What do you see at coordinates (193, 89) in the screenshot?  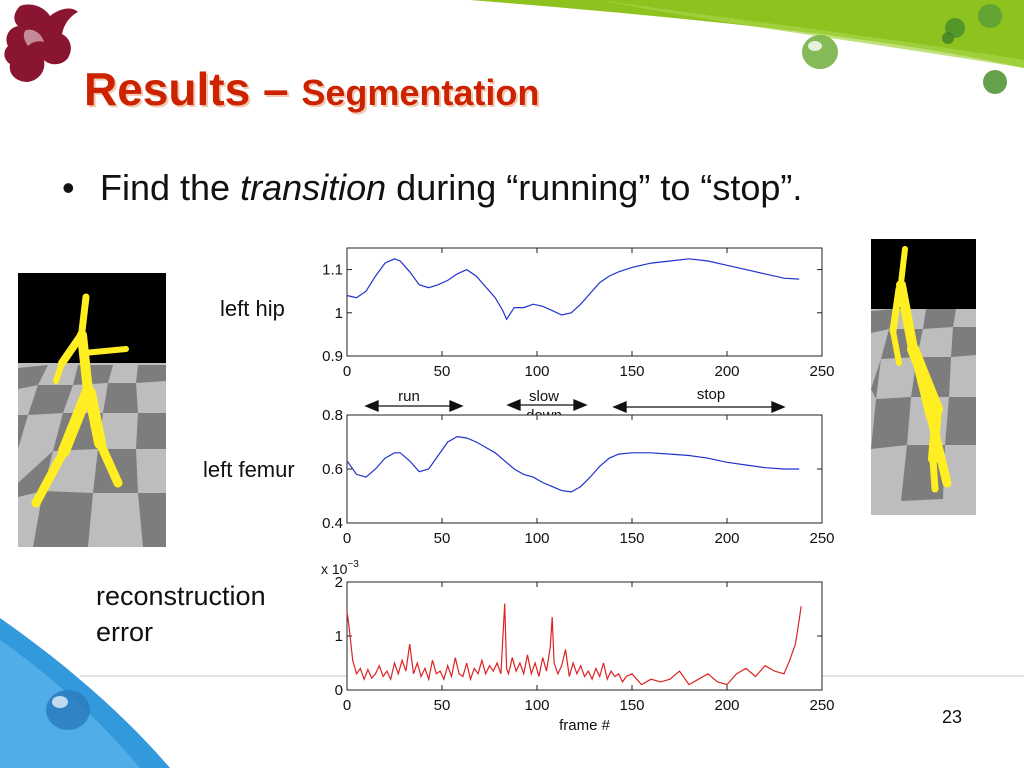 I see `title-main: Results –` at bounding box center [193, 89].